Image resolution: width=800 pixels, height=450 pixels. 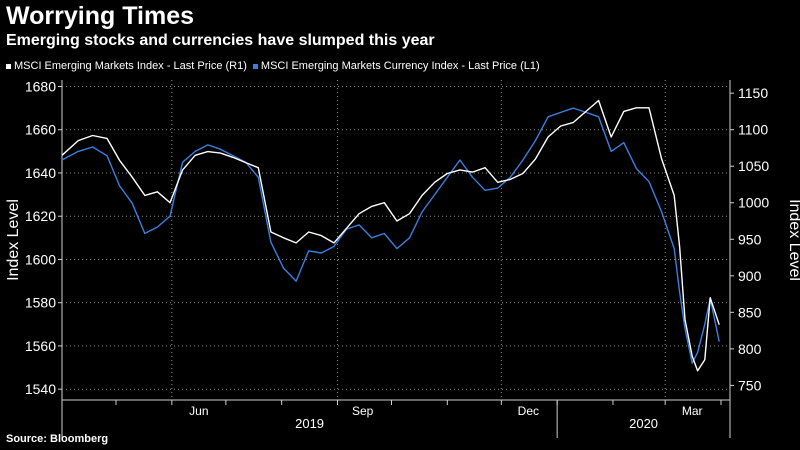 What do you see at coordinates (13, 240) in the screenshot?
I see `left-axis-title: Index Level` at bounding box center [13, 240].